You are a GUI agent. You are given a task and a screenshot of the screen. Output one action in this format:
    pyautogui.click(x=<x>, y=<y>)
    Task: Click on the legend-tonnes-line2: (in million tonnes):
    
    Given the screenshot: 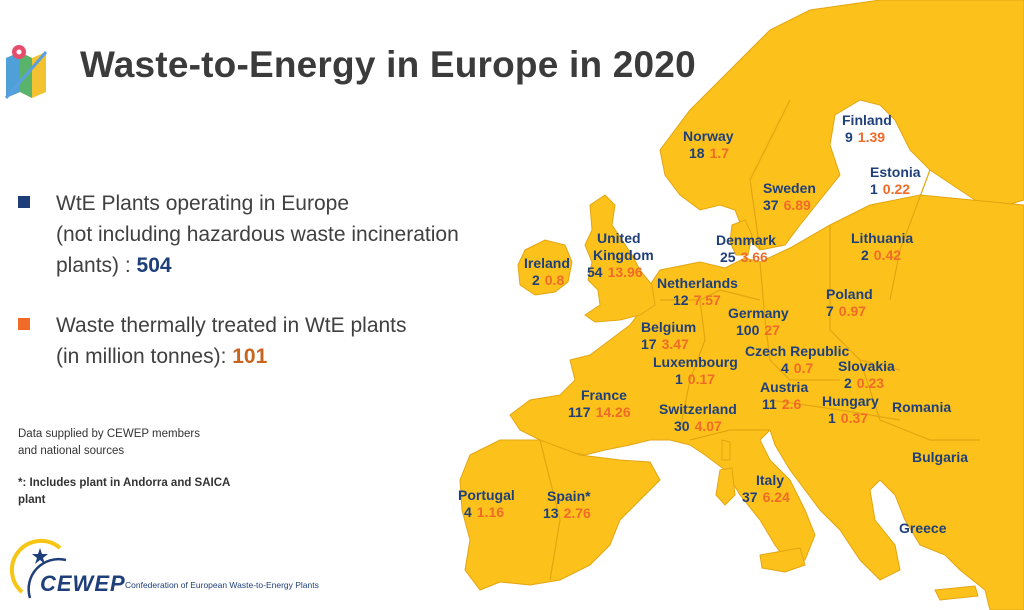 What is the action you would take?
    pyautogui.click(x=144, y=356)
    